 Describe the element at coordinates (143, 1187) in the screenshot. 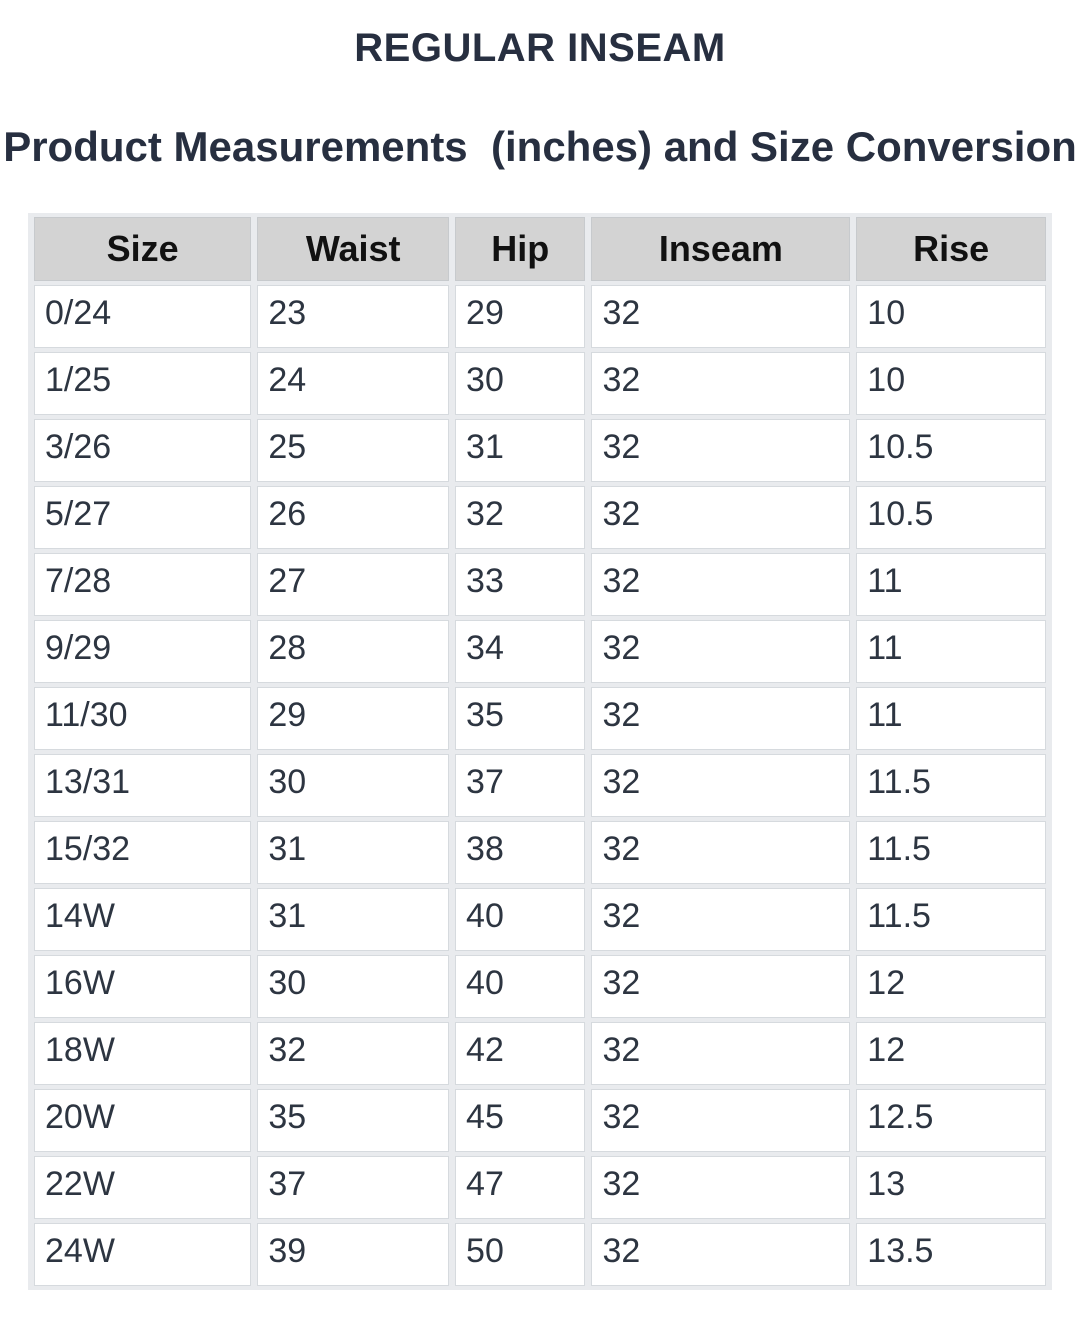

I see `table-cell: 22W` at that location.